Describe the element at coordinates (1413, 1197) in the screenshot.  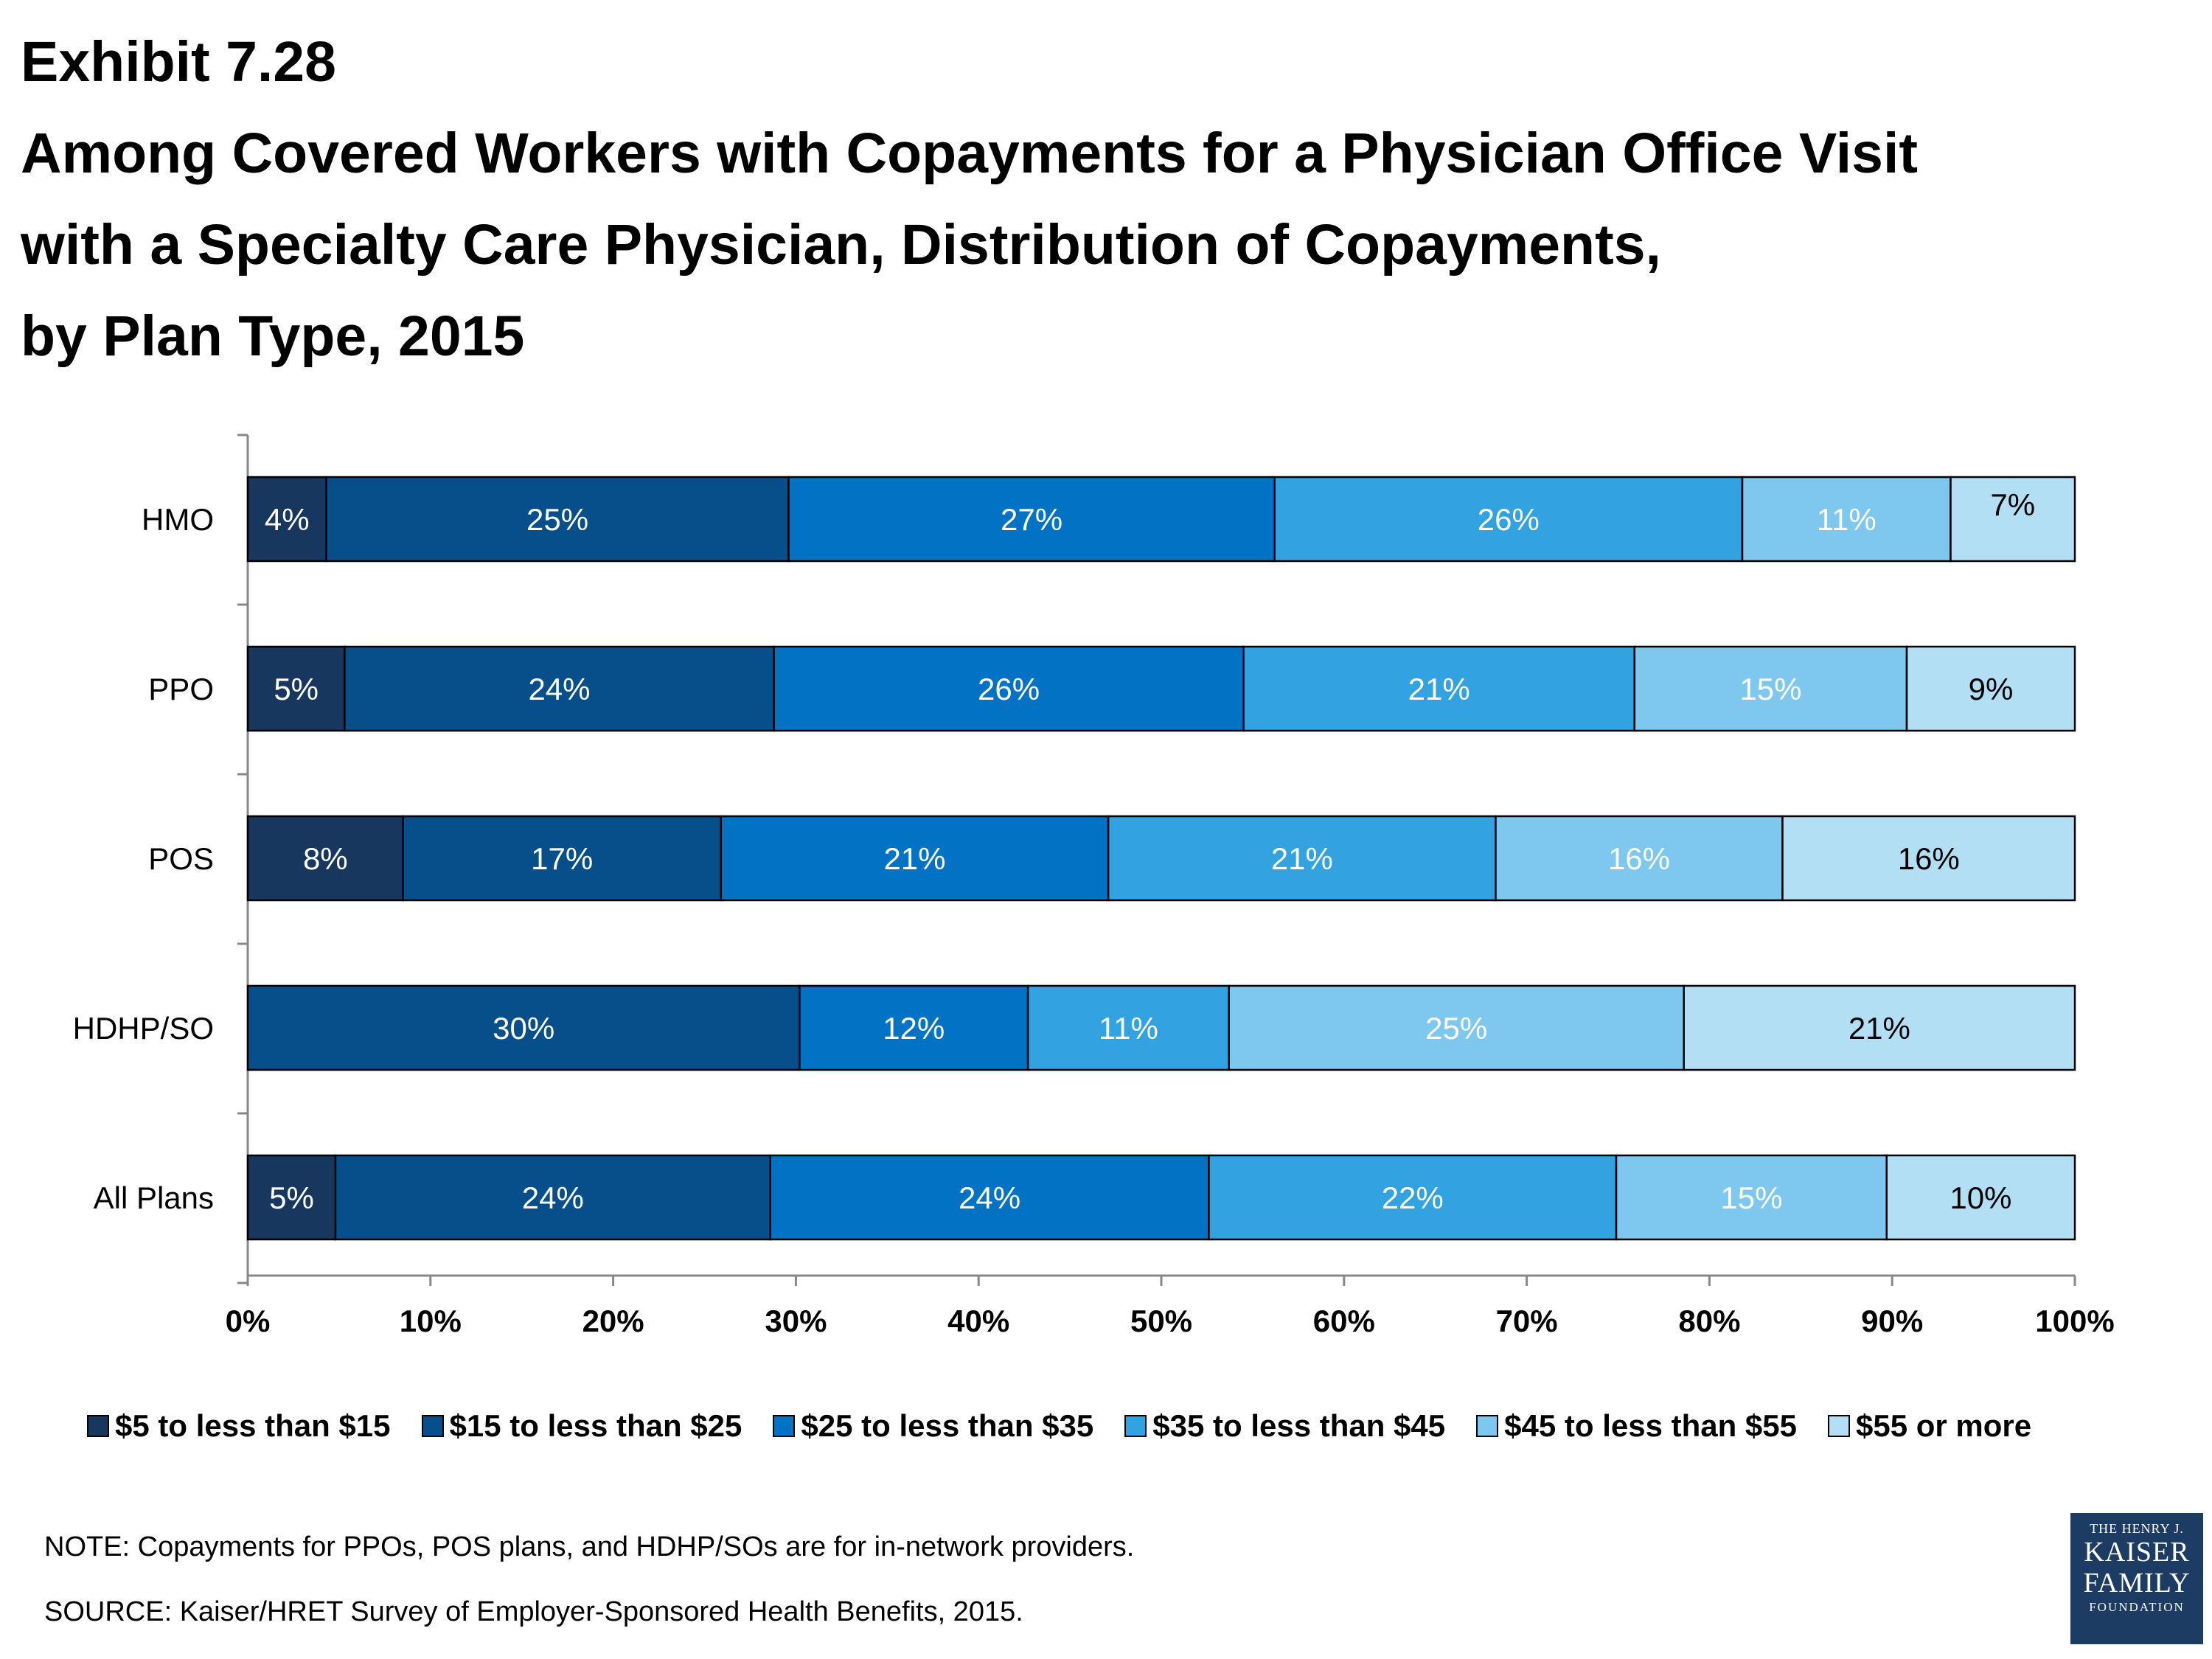
I see `data-label: 22%` at that location.